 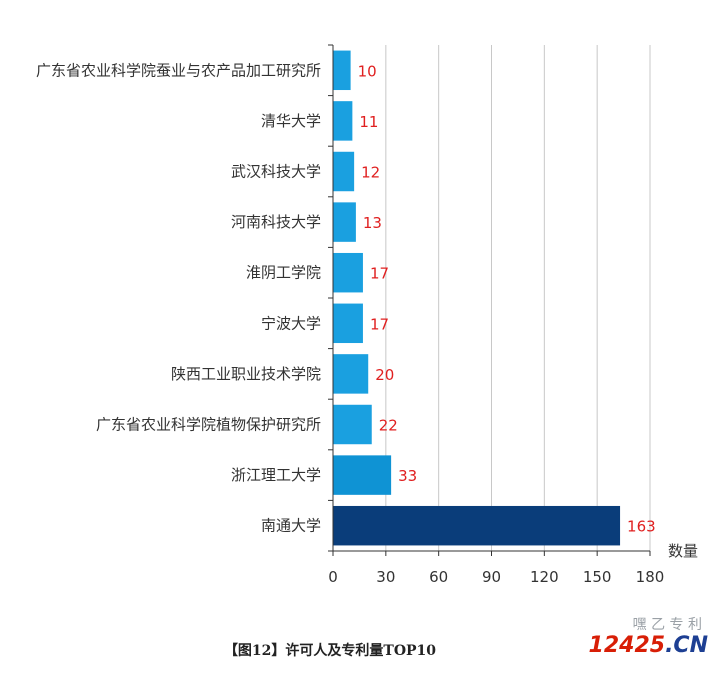 I want to click on value-label: 11, so click(x=368, y=122).